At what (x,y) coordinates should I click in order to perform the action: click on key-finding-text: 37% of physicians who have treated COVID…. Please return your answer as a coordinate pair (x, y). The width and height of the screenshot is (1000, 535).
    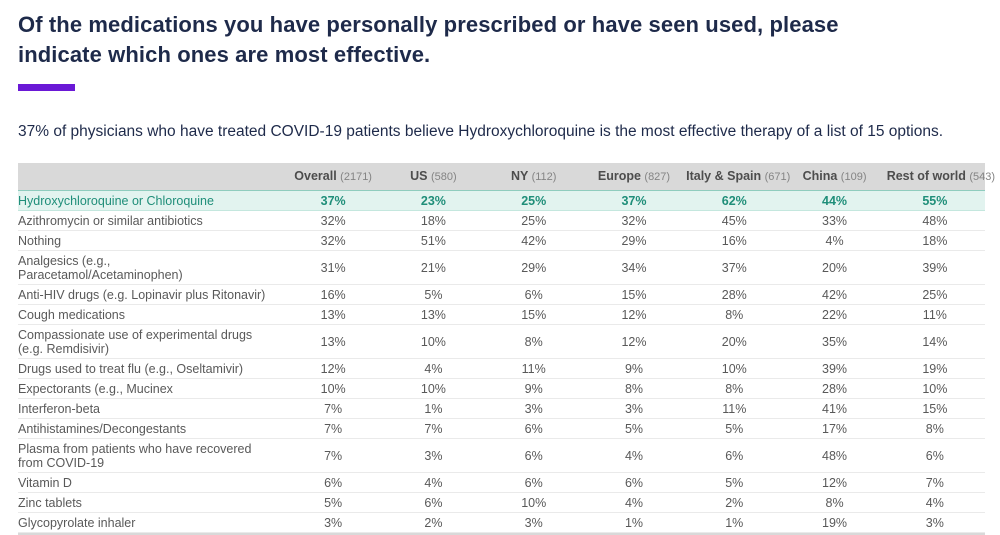
    Looking at the image, I should click on (481, 132).